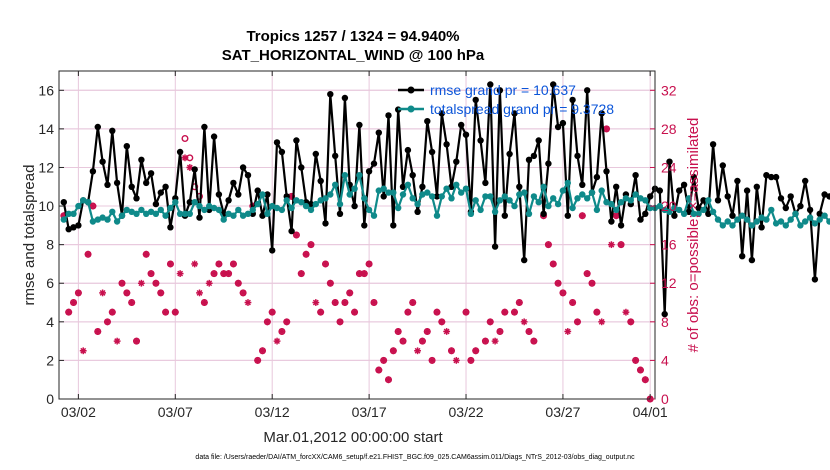  Describe the element at coordinates (50, 322) in the screenshot. I see `y-left-tick-label: 4` at that location.